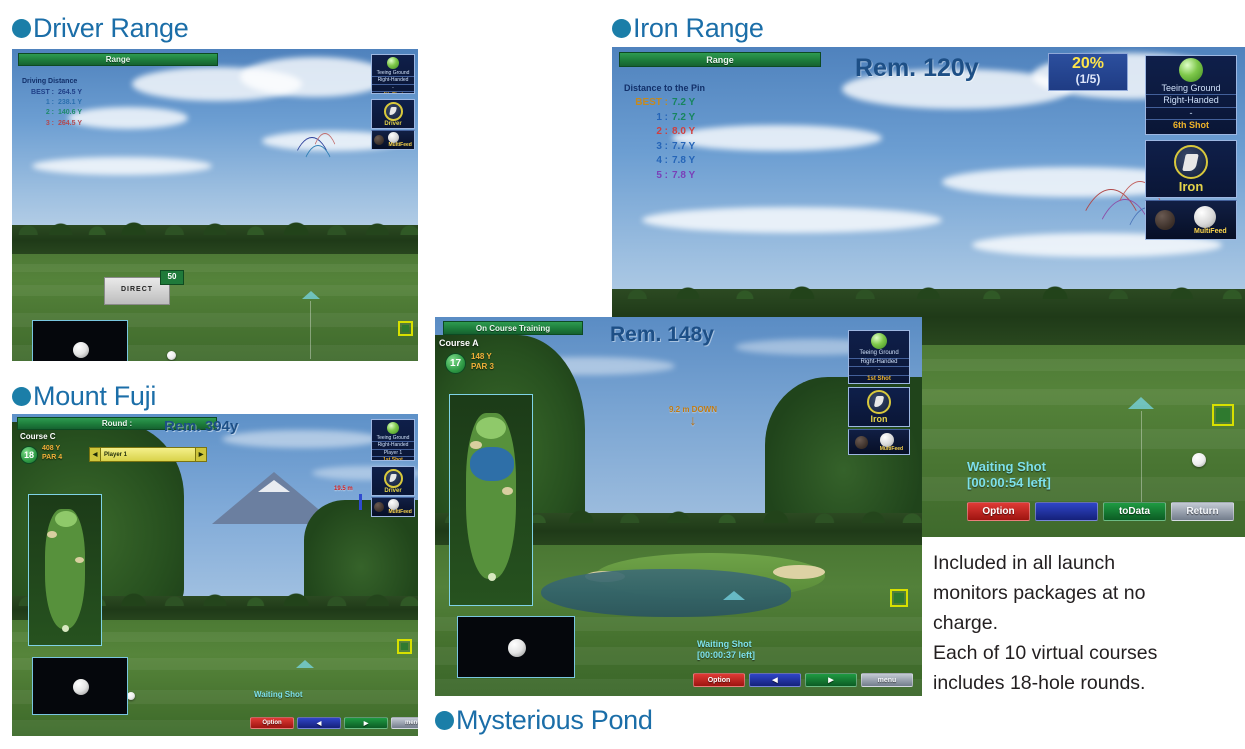  I want to click on fuji-menu-button: menu, so click(404, 723).